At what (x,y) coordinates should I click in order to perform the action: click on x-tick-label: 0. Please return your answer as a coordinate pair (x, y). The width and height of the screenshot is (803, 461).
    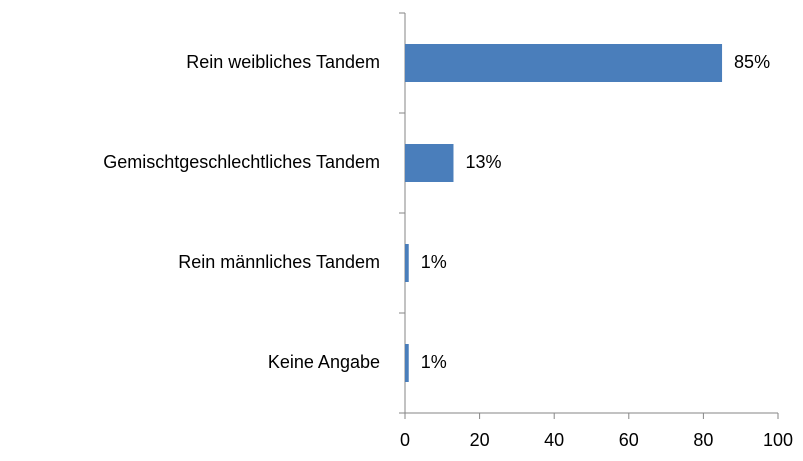
    Looking at the image, I should click on (405, 440).